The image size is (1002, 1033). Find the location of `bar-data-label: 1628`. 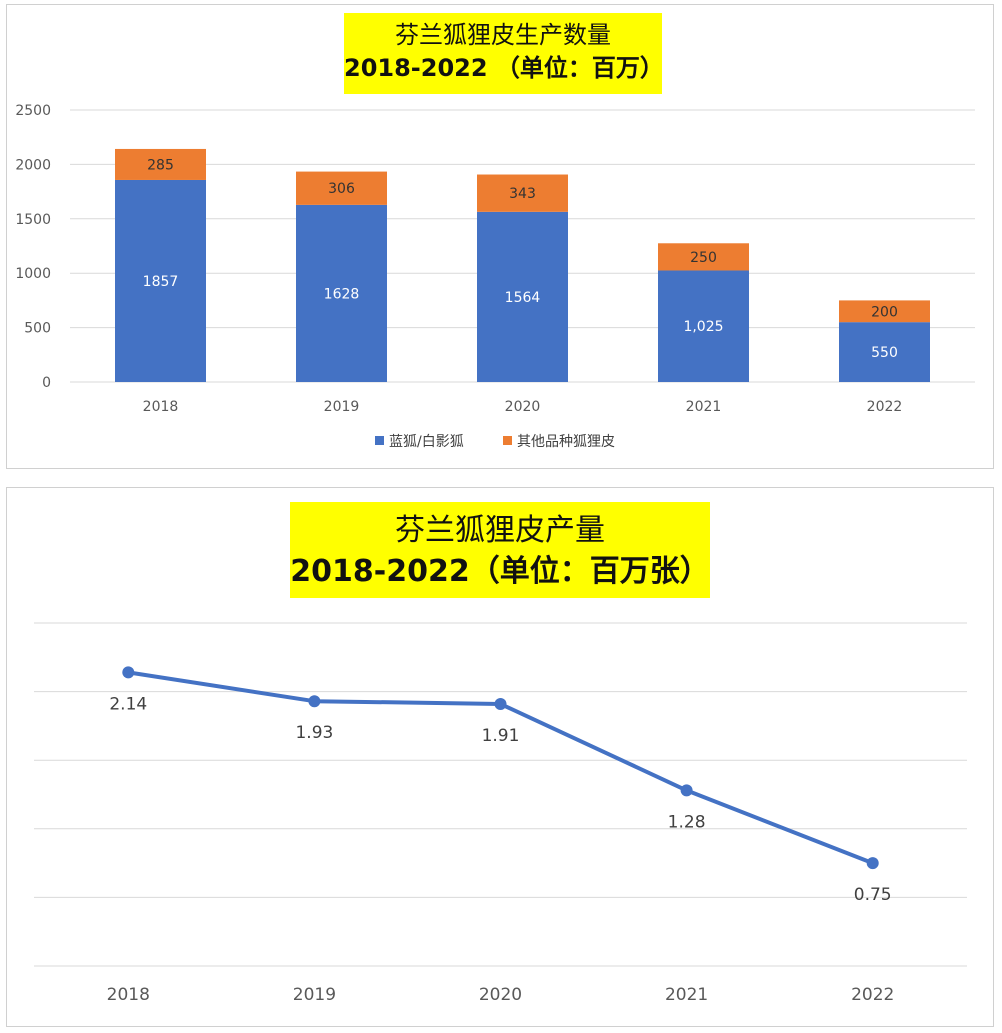

bar-data-label: 1628 is located at coordinates (342, 294).